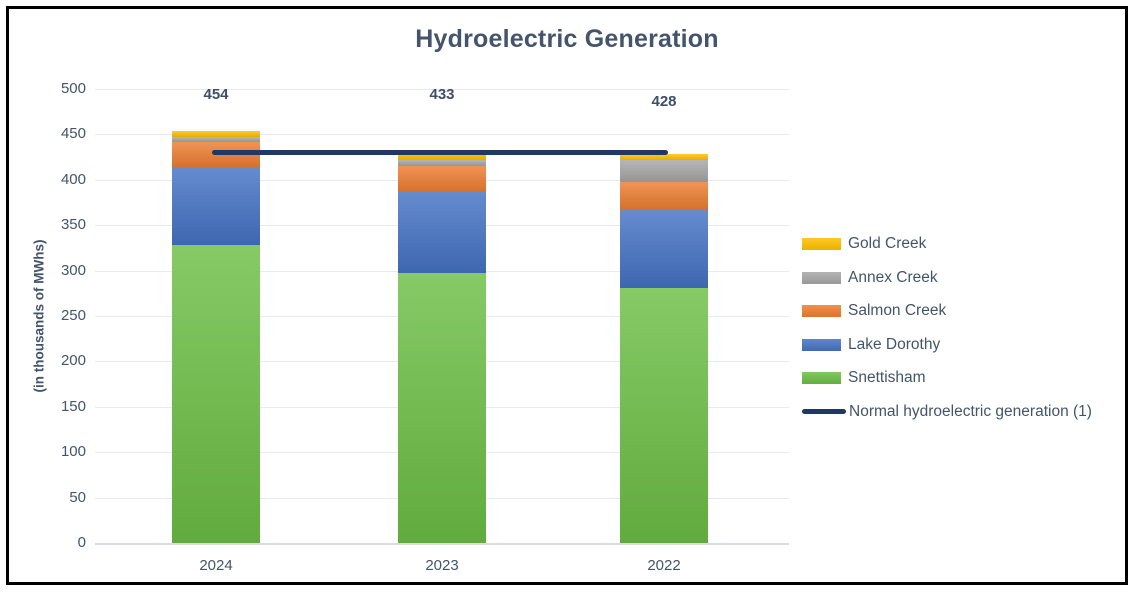 The height and width of the screenshot is (595, 1134). I want to click on bar-segment-snettisham-2022, so click(664, 415).